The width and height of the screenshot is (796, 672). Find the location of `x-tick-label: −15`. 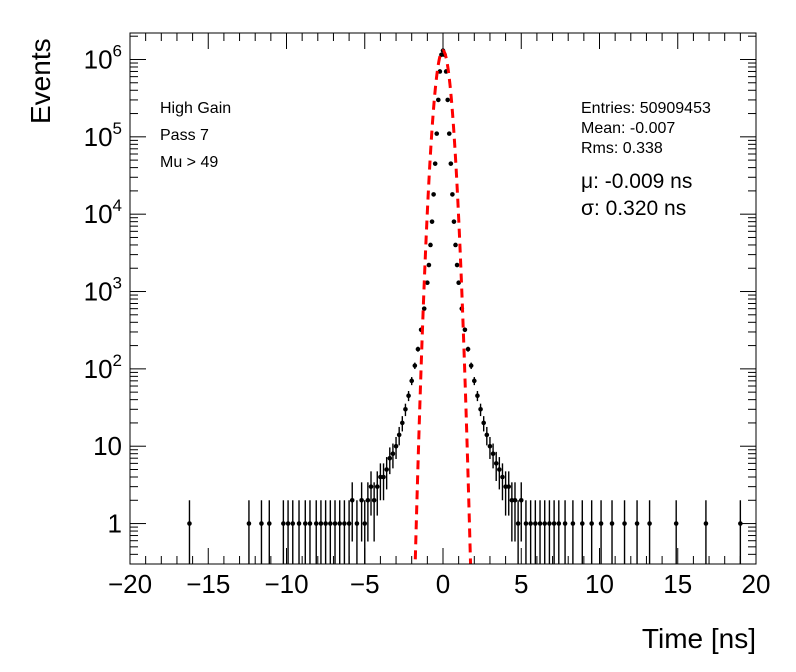

x-tick-label: −15 is located at coordinates (208, 584).